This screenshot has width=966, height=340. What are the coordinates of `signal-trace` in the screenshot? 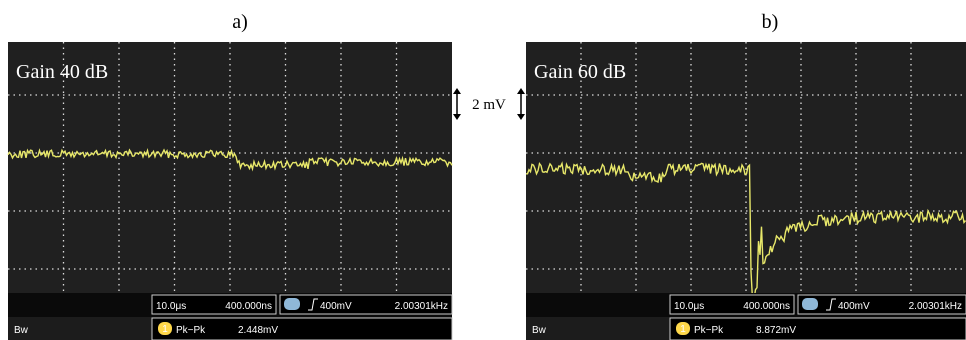 It's located at (230, 159).